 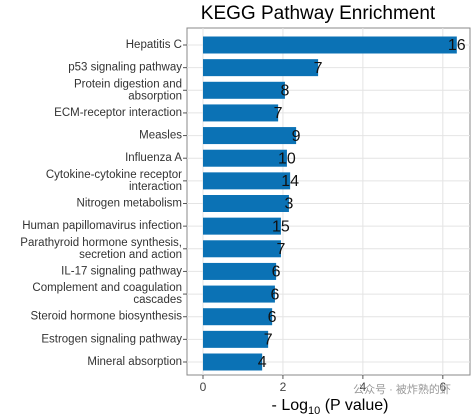 What do you see at coordinates (290, 405) in the screenshot?
I see `x-label-part: - Log` at bounding box center [290, 405].